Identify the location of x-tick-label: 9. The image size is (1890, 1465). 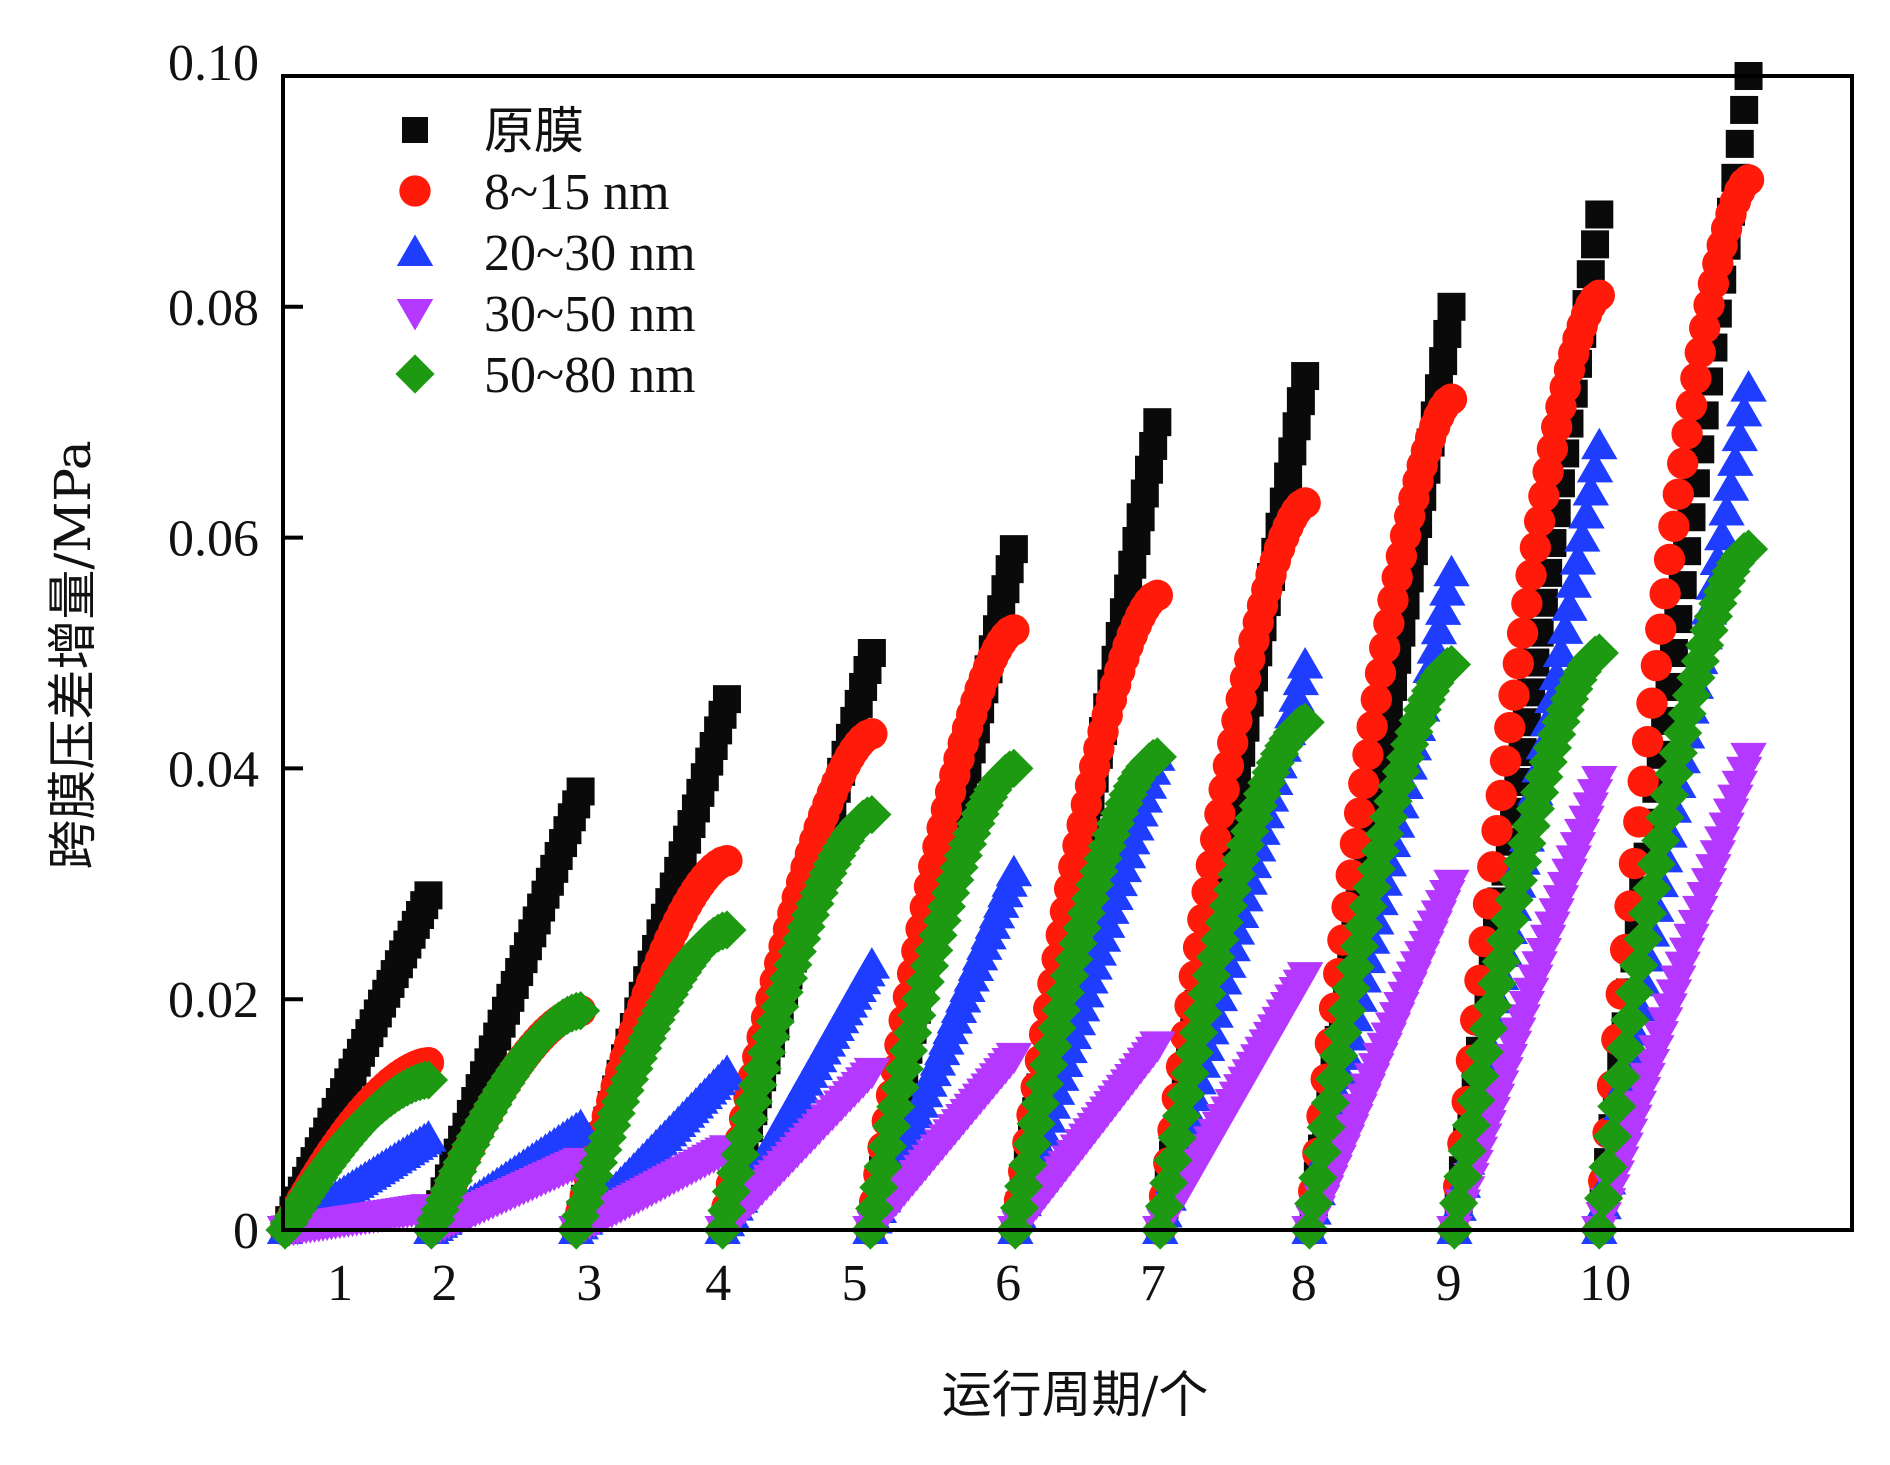
(1449, 1283).